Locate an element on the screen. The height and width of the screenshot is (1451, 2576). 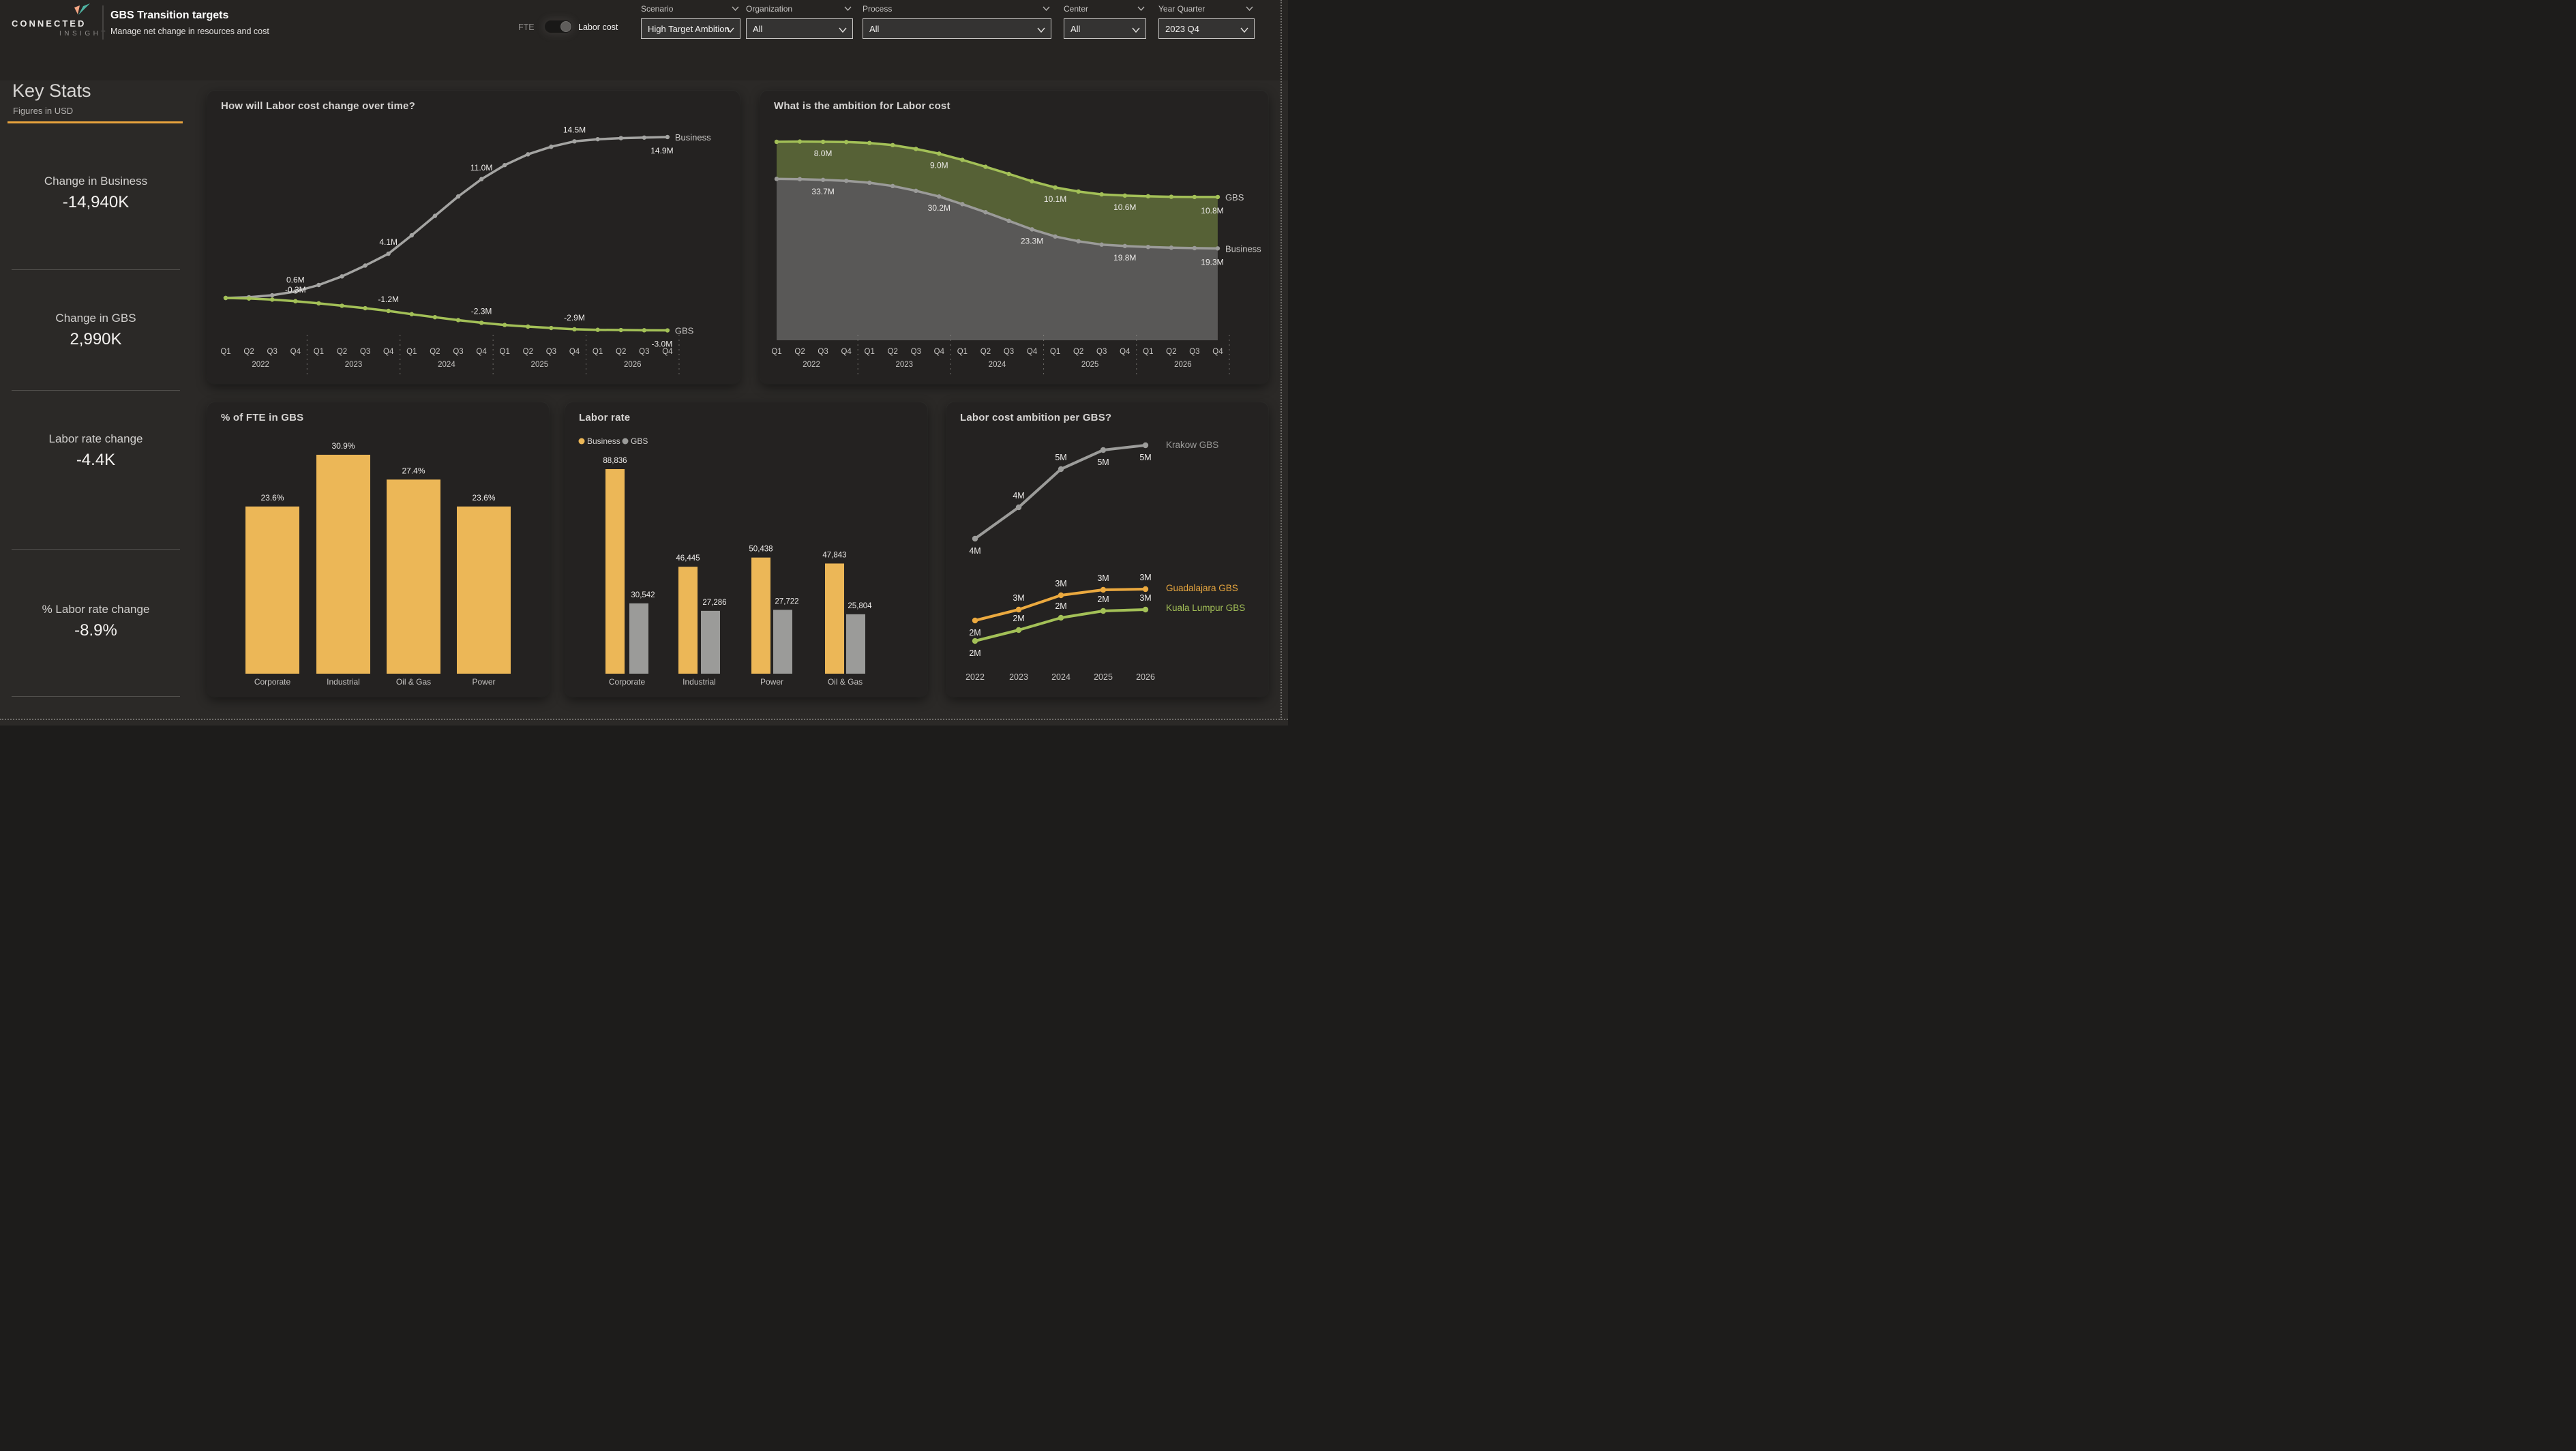
svg-text: 47,843 is located at coordinates (834, 555).